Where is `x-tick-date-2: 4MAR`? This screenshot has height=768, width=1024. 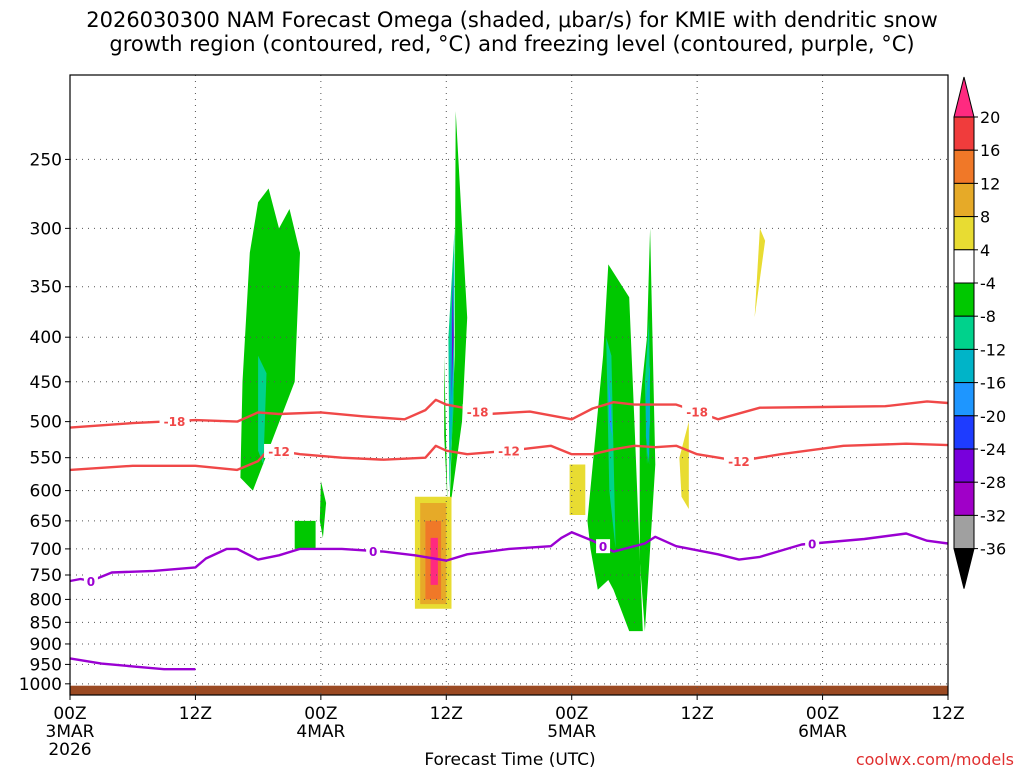 x-tick-date-2: 4MAR is located at coordinates (320, 732).